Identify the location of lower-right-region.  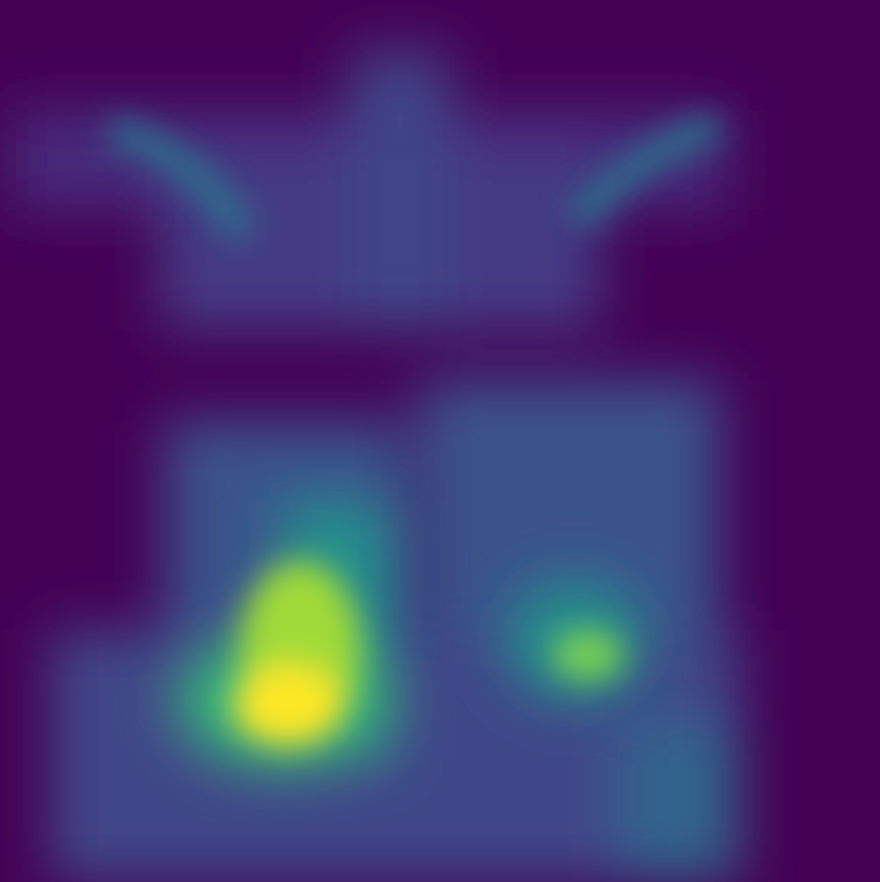
(680, 801).